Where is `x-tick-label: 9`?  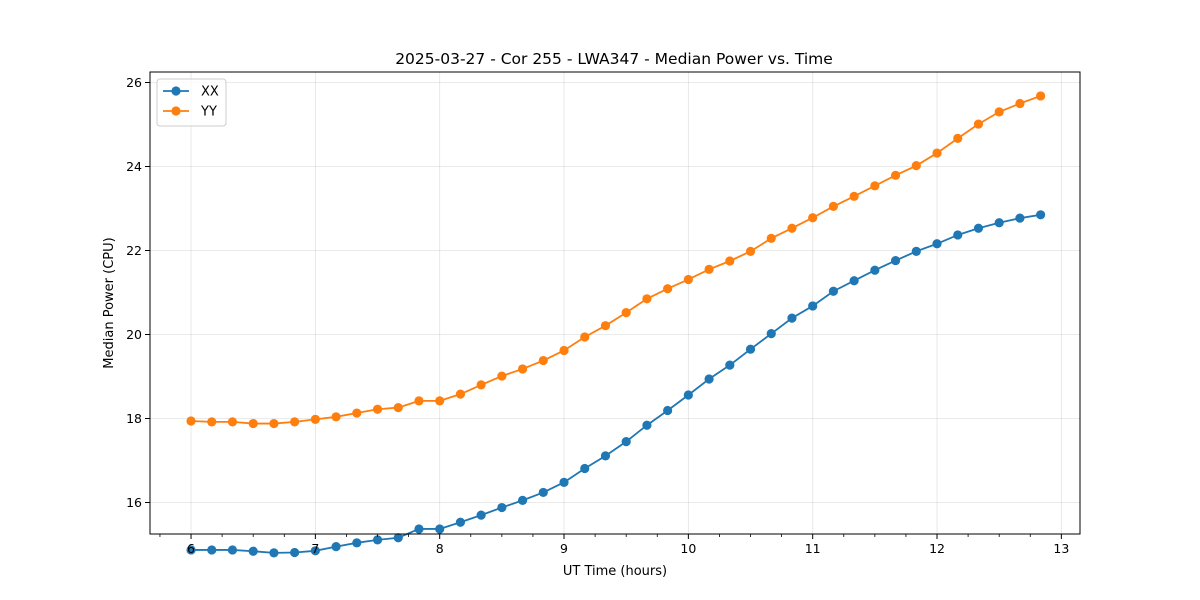 x-tick-label: 9 is located at coordinates (564, 548).